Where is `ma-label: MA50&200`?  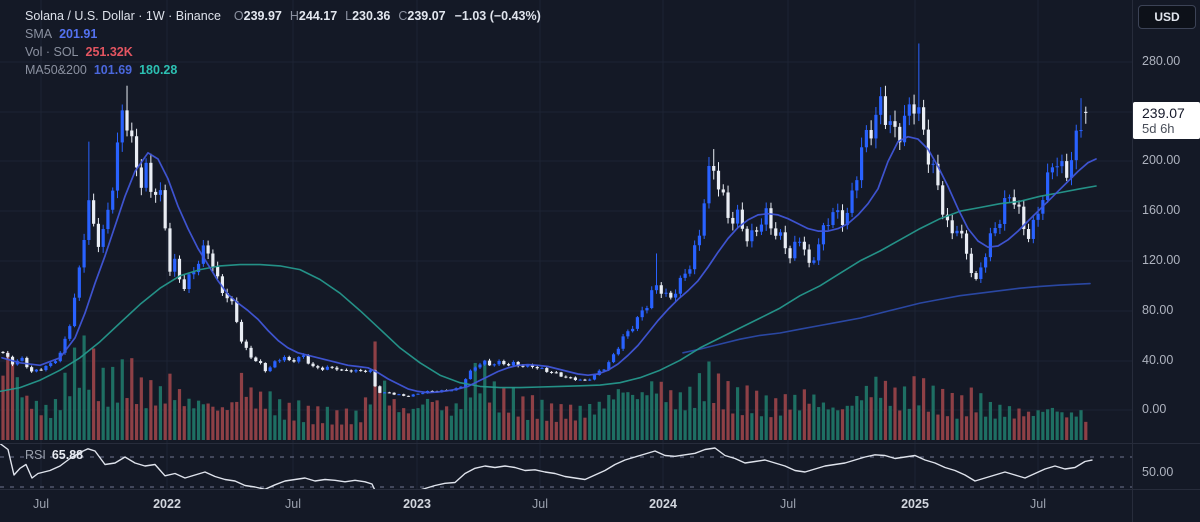
ma-label: MA50&200 is located at coordinates (56, 70).